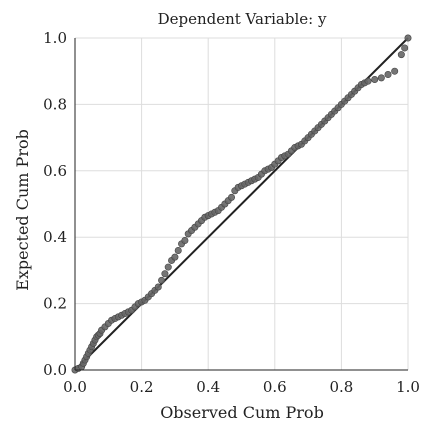 Image resolution: width=421 pixels, height=428 pixels. I want to click on x-axis-title: Observed Cum Prob, so click(242, 412).